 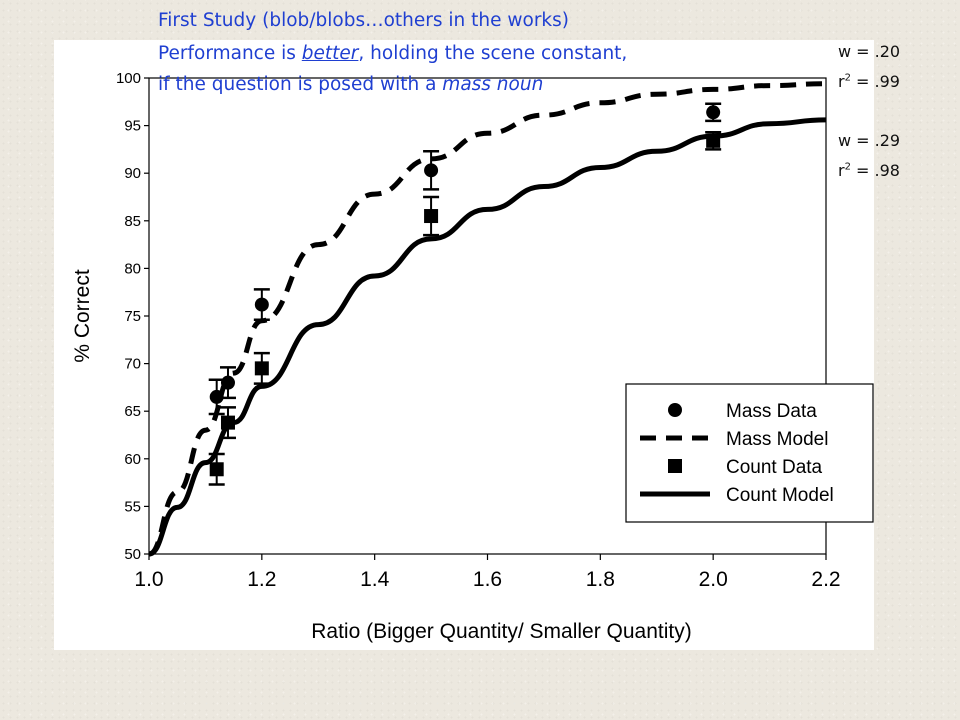 What do you see at coordinates (148, 579) in the screenshot?
I see `x-tick-label: 1.0` at bounding box center [148, 579].